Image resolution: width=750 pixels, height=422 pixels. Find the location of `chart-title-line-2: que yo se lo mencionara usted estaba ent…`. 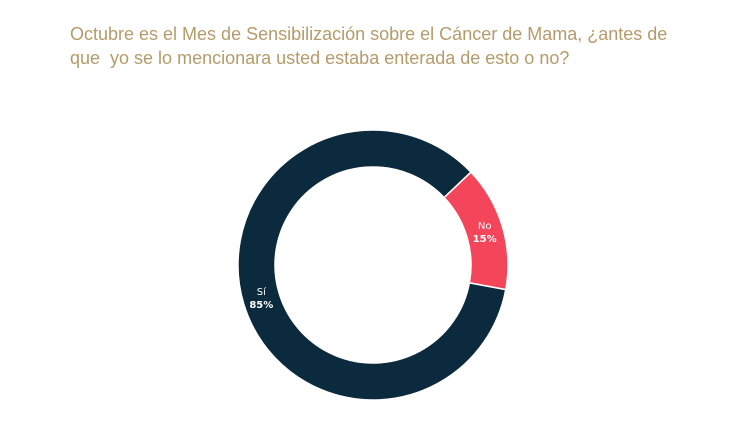

chart-title-line-2: que yo se lo mencionara usted estaba ent… is located at coordinates (320, 58).